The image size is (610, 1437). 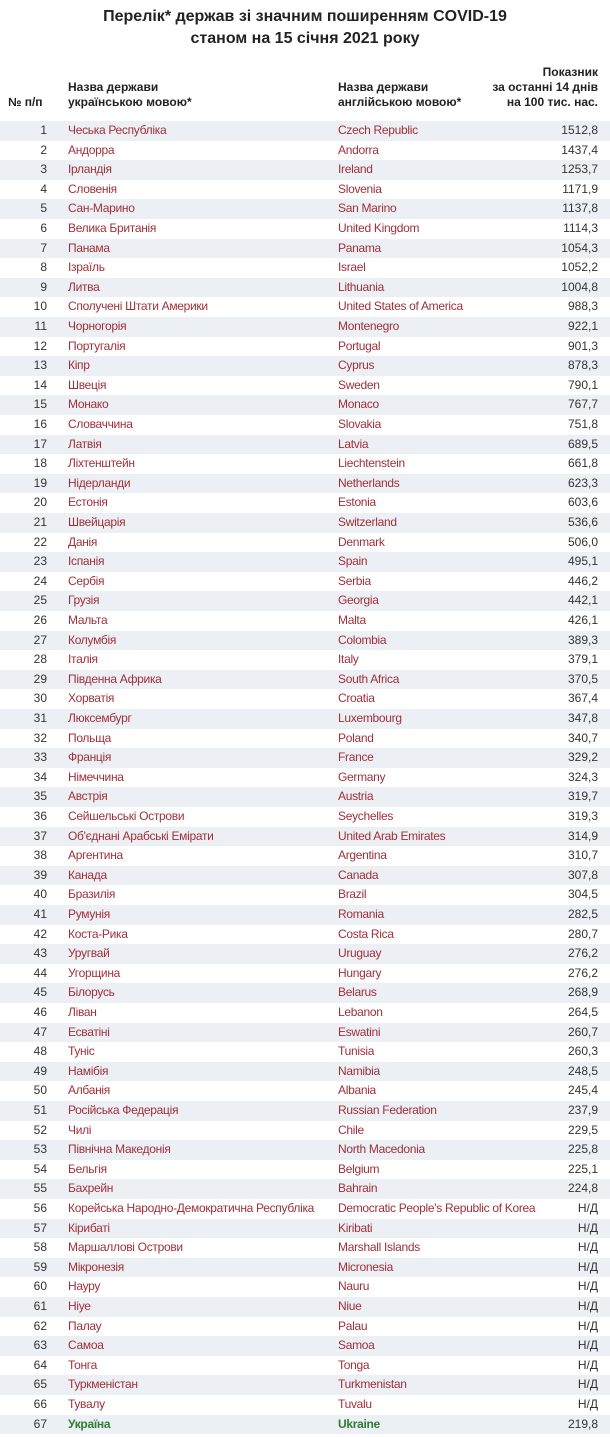 I want to click on value: 225,8, so click(x=582, y=1149).